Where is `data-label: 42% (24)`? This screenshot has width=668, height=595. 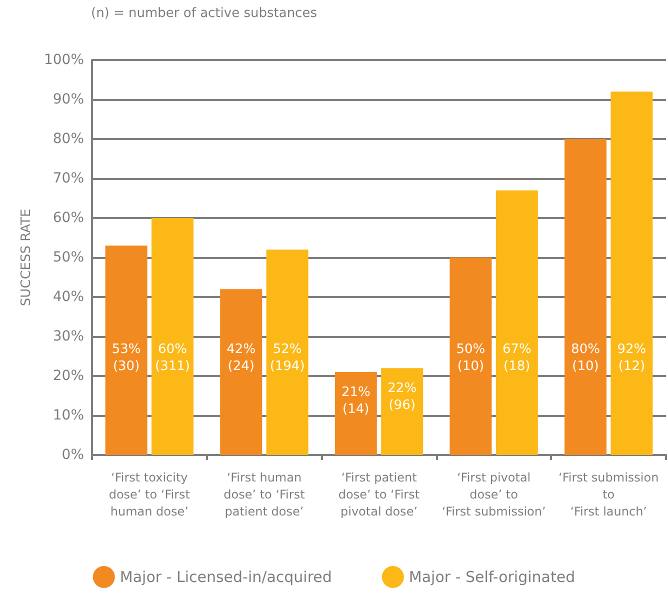 data-label: 42% (24) is located at coordinates (241, 358).